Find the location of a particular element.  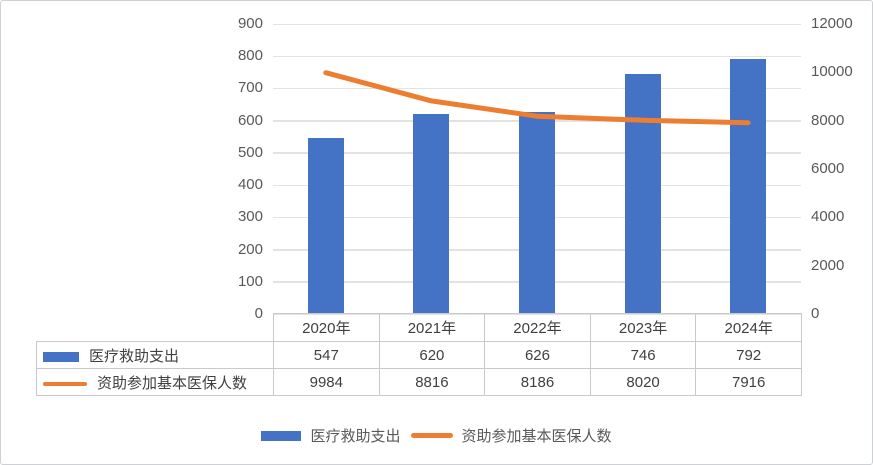

year-header-cell: 2021年 is located at coordinates (432, 327).